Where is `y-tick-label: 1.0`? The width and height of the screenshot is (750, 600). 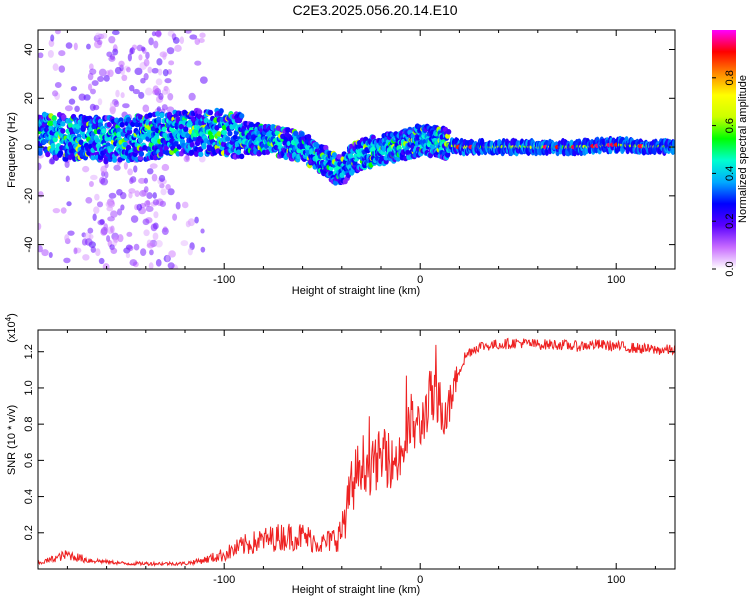
y-tick-label: 1.0 is located at coordinates (29, 387).